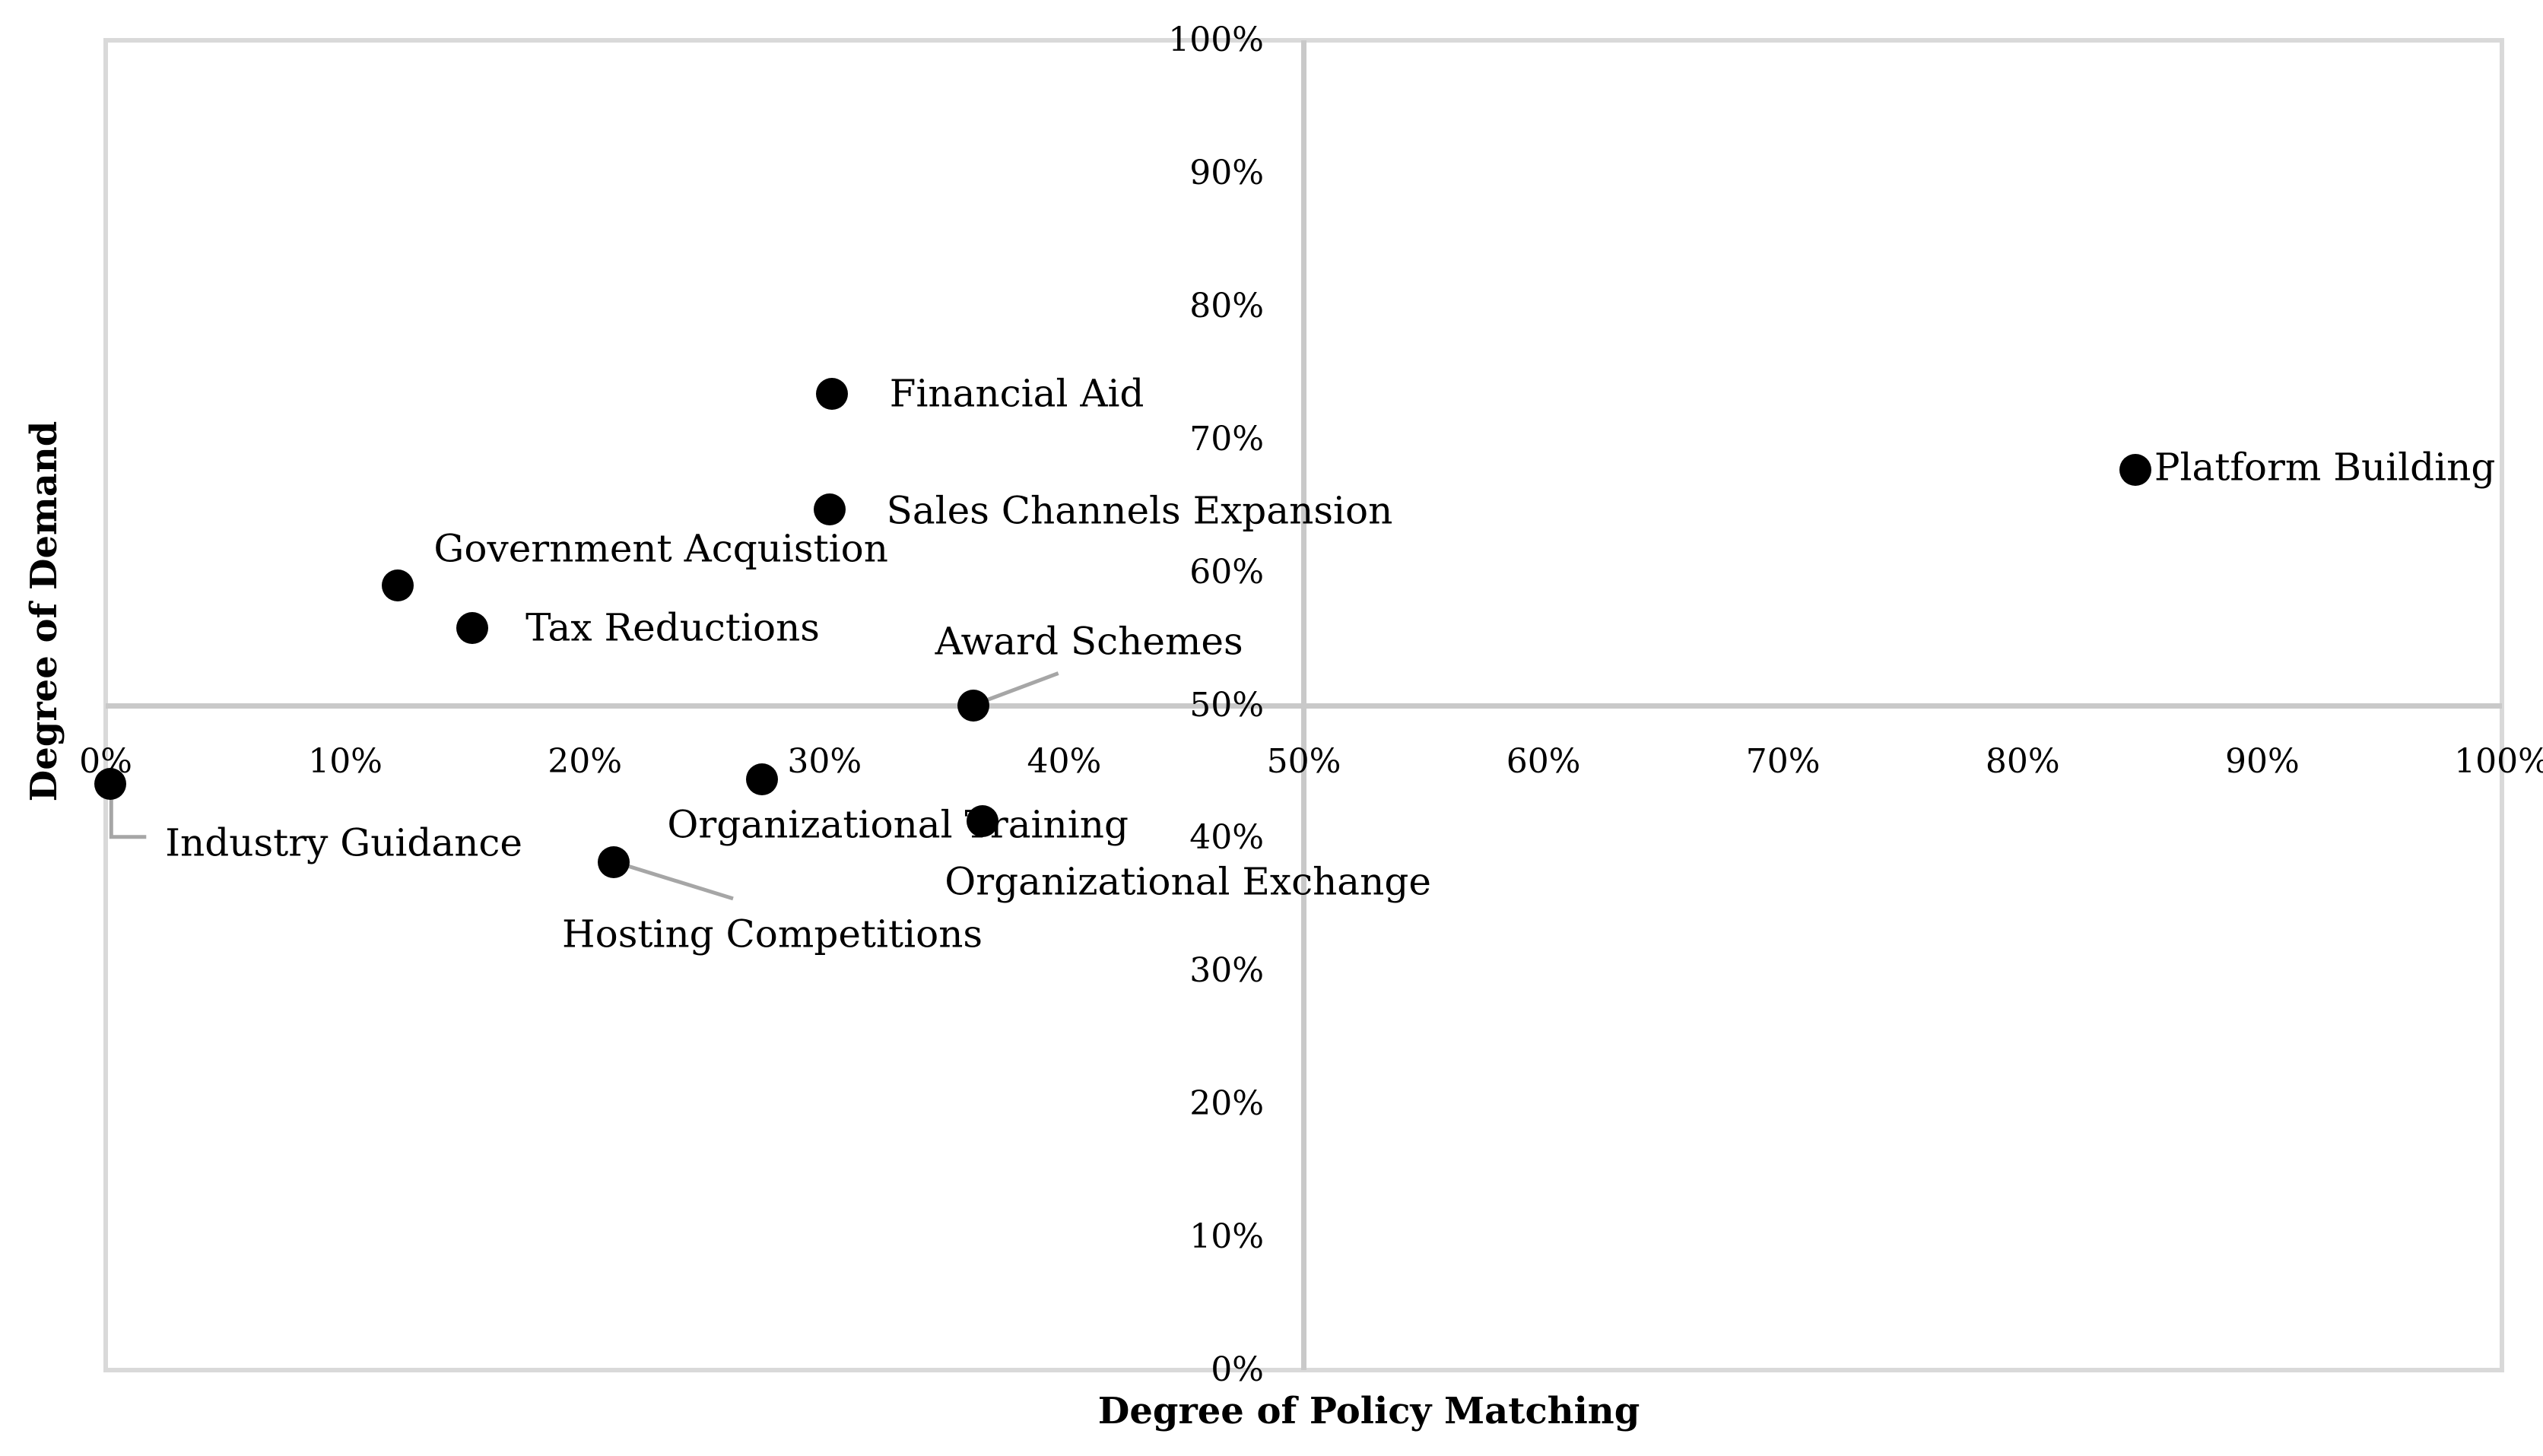 This screenshot has width=2543, height=1456. I want to click on data-label-financial-aid: Financial Aid, so click(1017, 393).